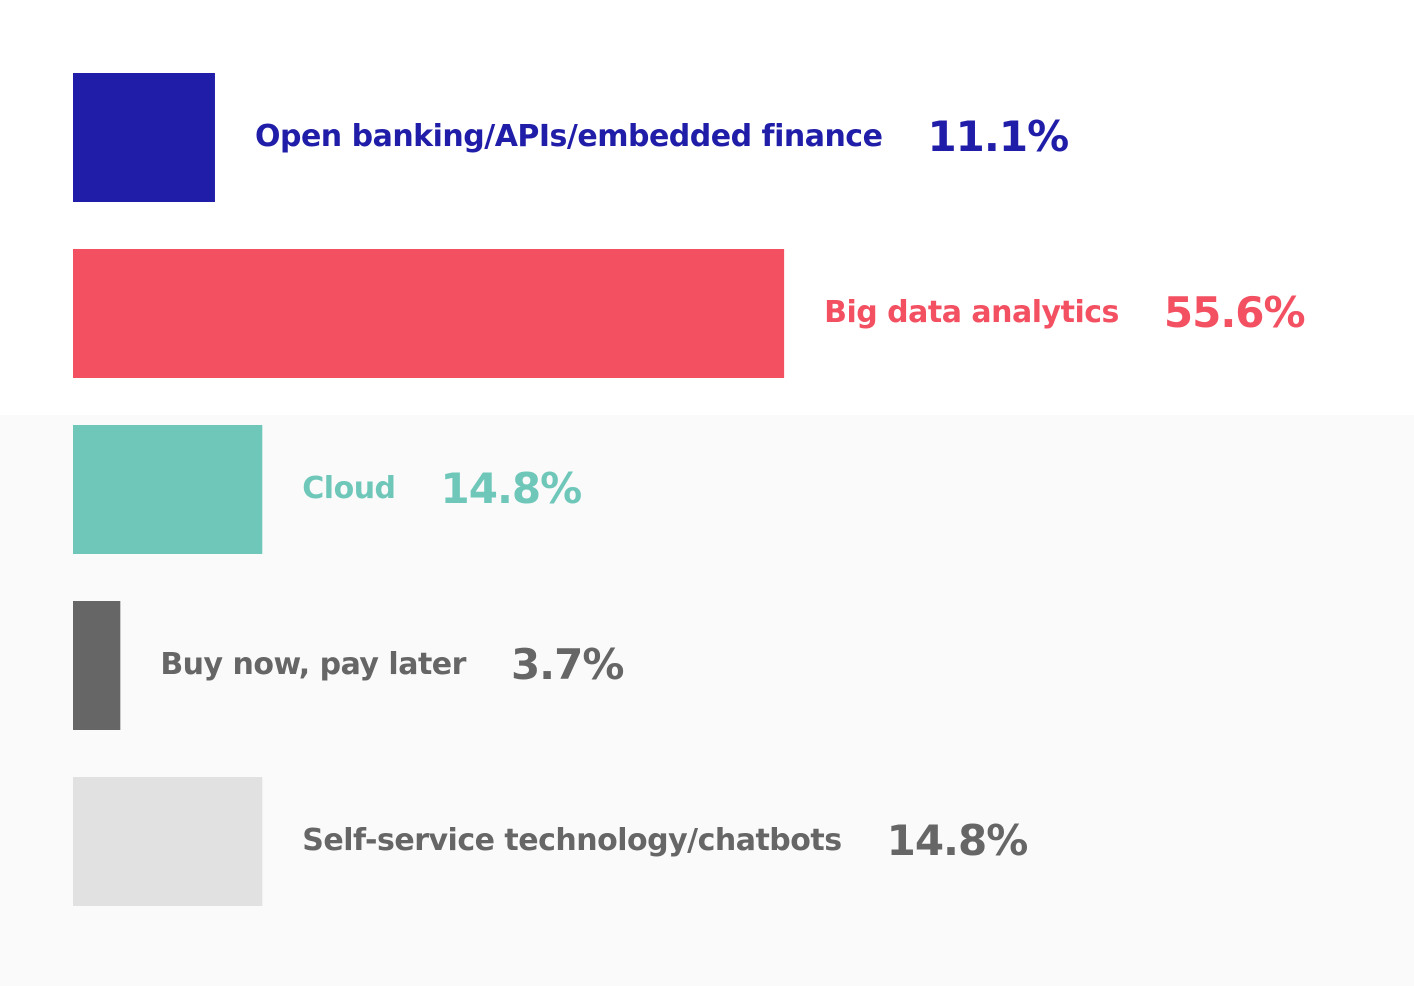 The image size is (1414, 986). Describe the element at coordinates (348, 488) in the screenshot. I see `category-label: Cloud` at that location.